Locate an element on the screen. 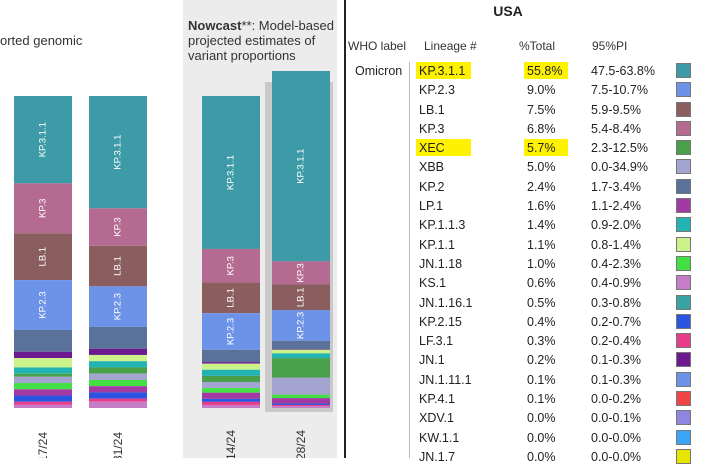 The height and width of the screenshot is (467, 713). lineage-name: KP.1.1 is located at coordinates (437, 244).